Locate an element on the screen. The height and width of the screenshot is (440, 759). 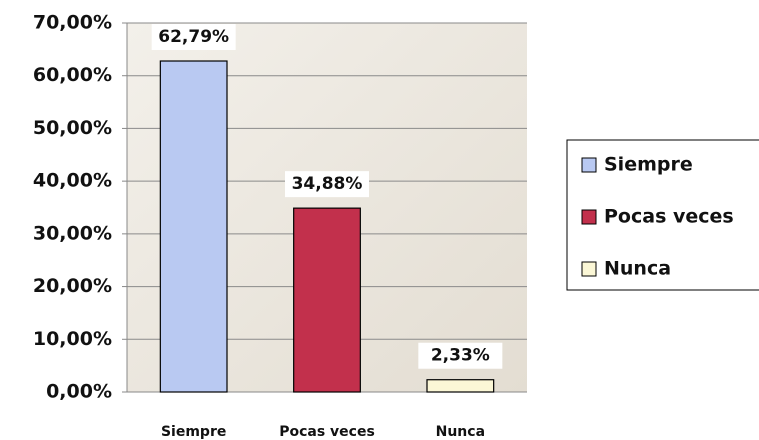
x-tick-label: Pocas veces is located at coordinates (327, 432).